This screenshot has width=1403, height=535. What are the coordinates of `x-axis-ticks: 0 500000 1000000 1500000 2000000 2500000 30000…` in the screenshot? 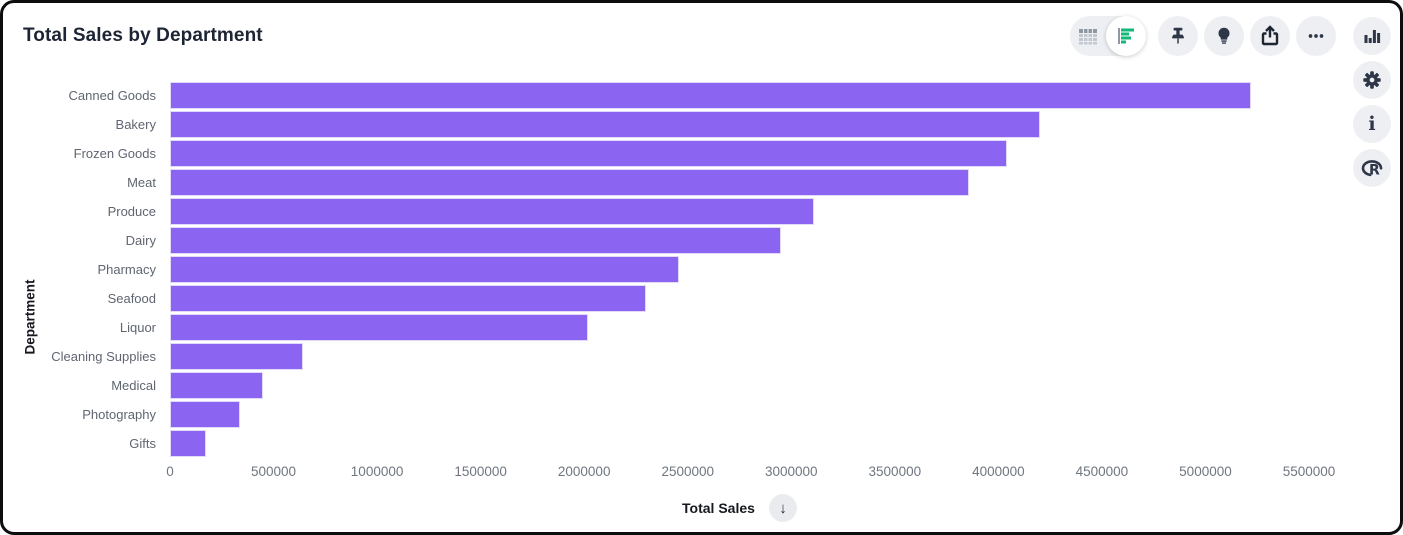 It's located at (750, 474).